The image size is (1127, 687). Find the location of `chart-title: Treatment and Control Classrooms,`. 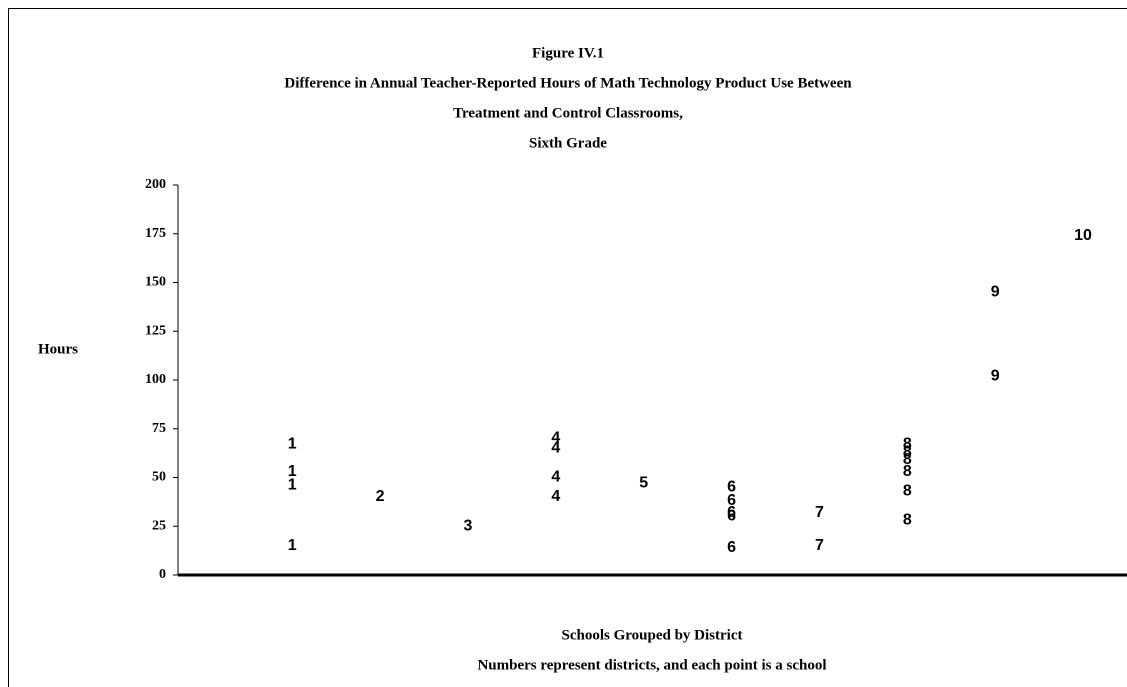

chart-title: Treatment and Control Classrooms, is located at coordinates (568, 113).